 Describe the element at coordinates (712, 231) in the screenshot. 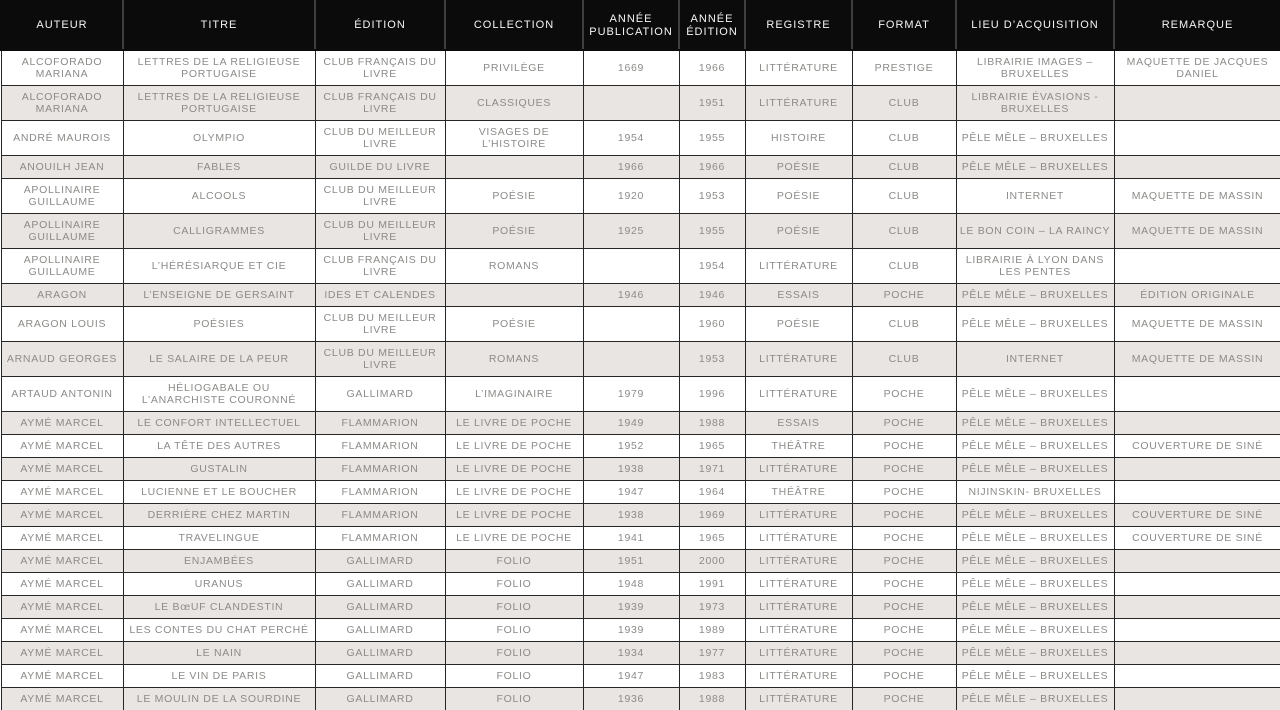

I see `cell-annee_edition: 1955` at that location.